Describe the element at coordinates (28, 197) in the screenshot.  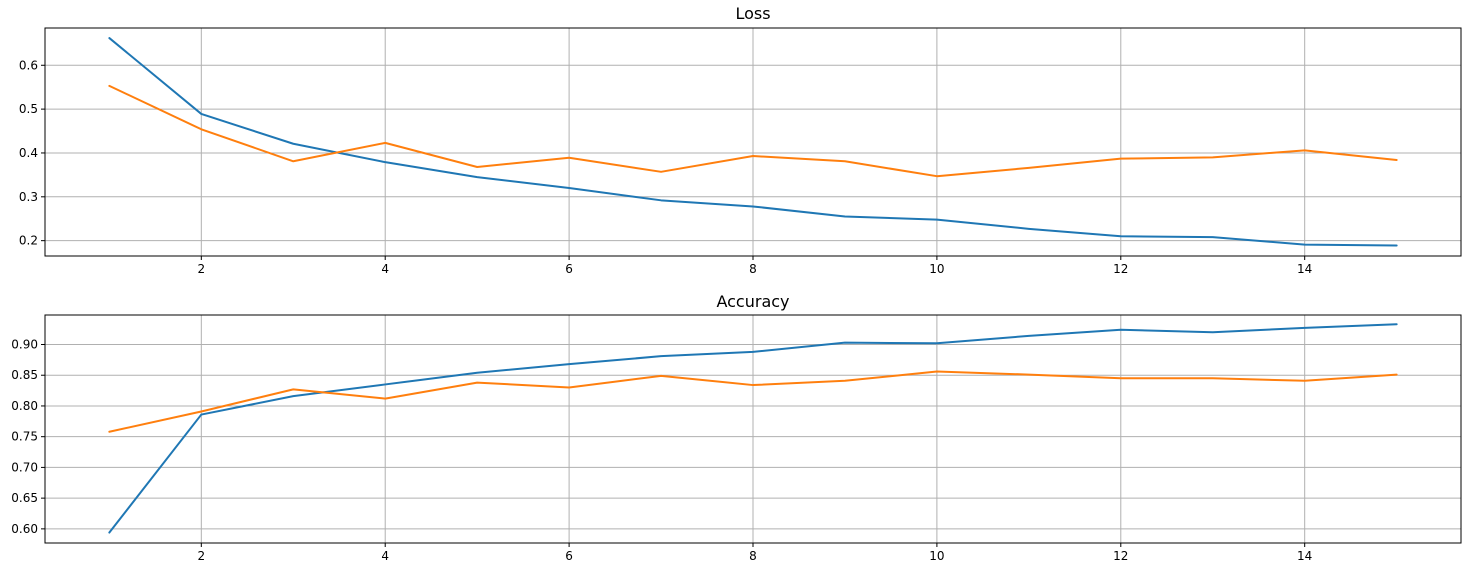
I see `loss-y-tick-label-1: 0.3` at that location.